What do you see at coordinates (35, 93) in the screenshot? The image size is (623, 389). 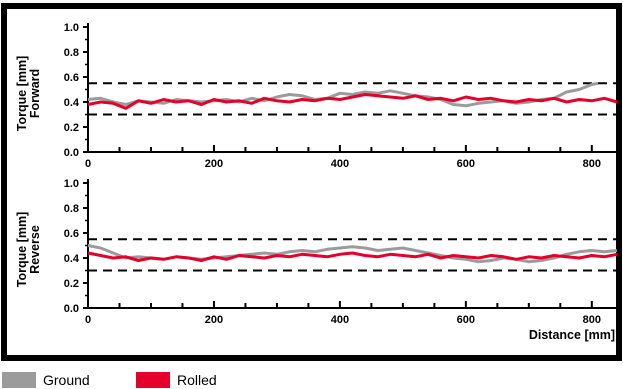 I see `y-axis-title-line2: Forward` at bounding box center [35, 93].